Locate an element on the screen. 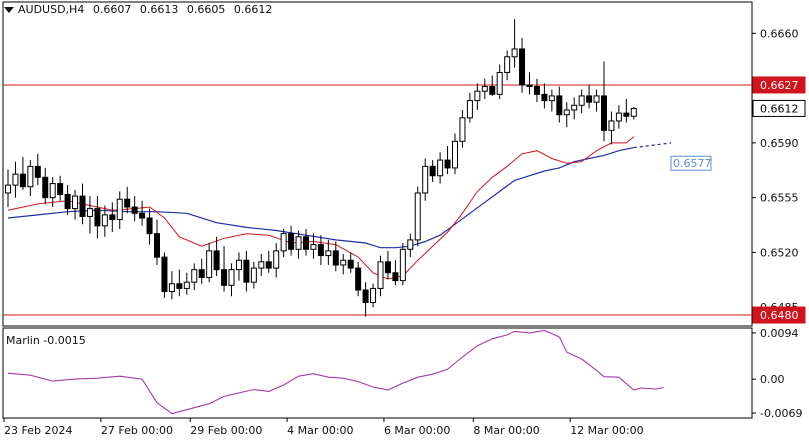 The width and height of the screenshot is (809, 443). time-axis-label: 6 Mar 00:00 is located at coordinates (417, 430).